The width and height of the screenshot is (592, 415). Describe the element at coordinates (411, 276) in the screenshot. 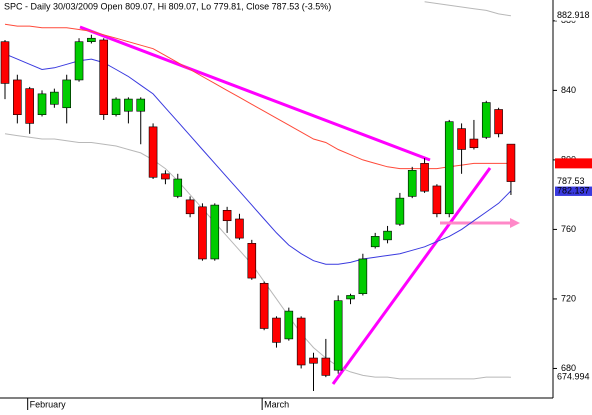

I see `trendline` at that location.